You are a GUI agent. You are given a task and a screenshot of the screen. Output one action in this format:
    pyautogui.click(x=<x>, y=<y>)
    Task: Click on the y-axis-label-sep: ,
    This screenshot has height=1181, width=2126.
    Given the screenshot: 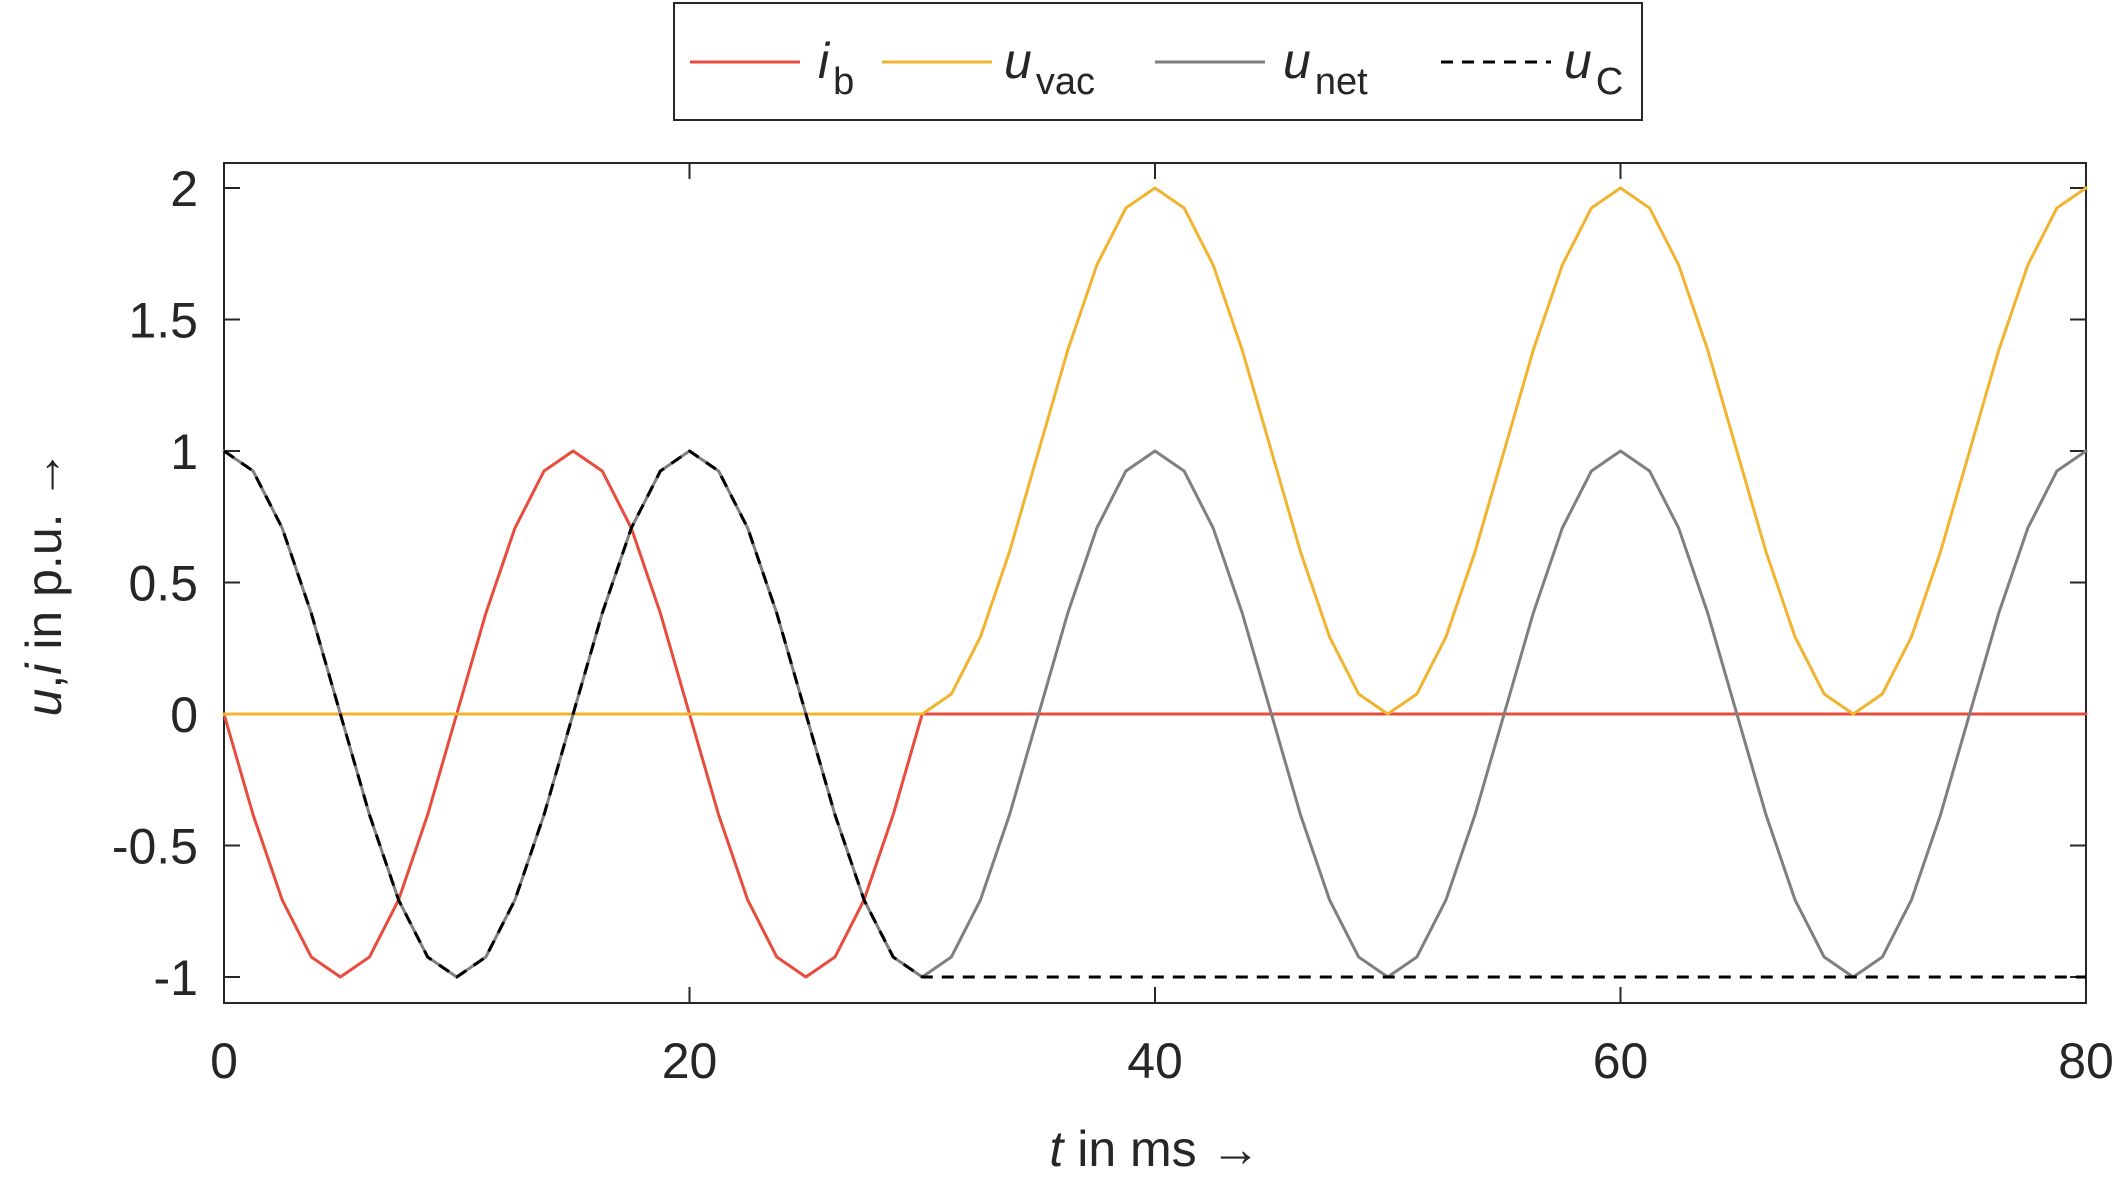 What is the action you would take?
    pyautogui.click(x=44, y=682)
    